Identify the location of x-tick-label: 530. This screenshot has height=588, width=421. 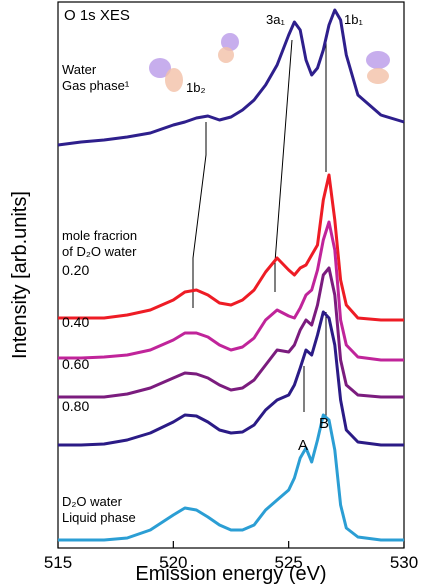
(404, 562).